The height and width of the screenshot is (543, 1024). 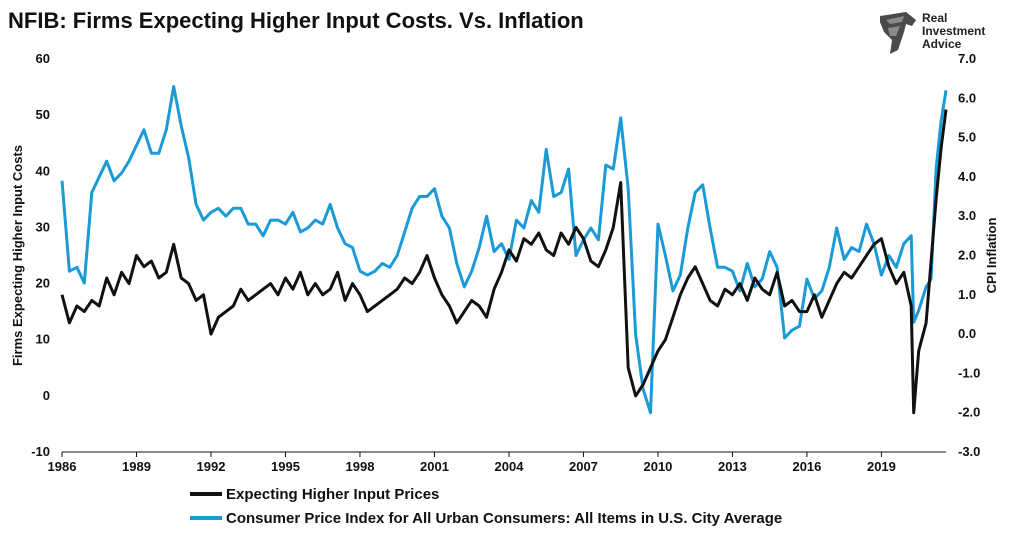 What do you see at coordinates (43, 58) in the screenshot?
I see `y-left-tick-label: 60` at bounding box center [43, 58].